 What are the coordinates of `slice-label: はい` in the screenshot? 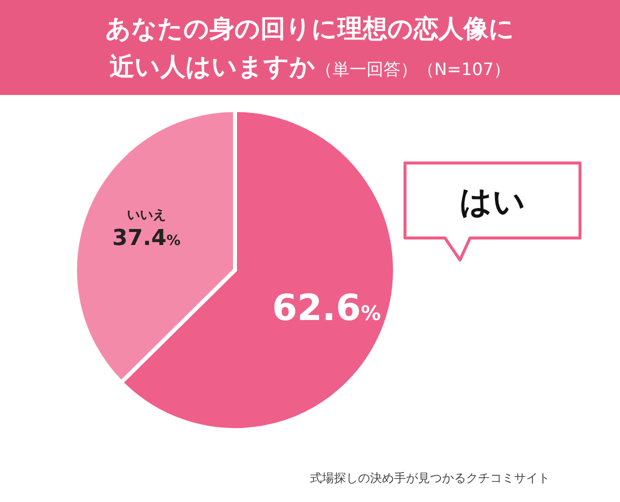 It's located at (493, 201).